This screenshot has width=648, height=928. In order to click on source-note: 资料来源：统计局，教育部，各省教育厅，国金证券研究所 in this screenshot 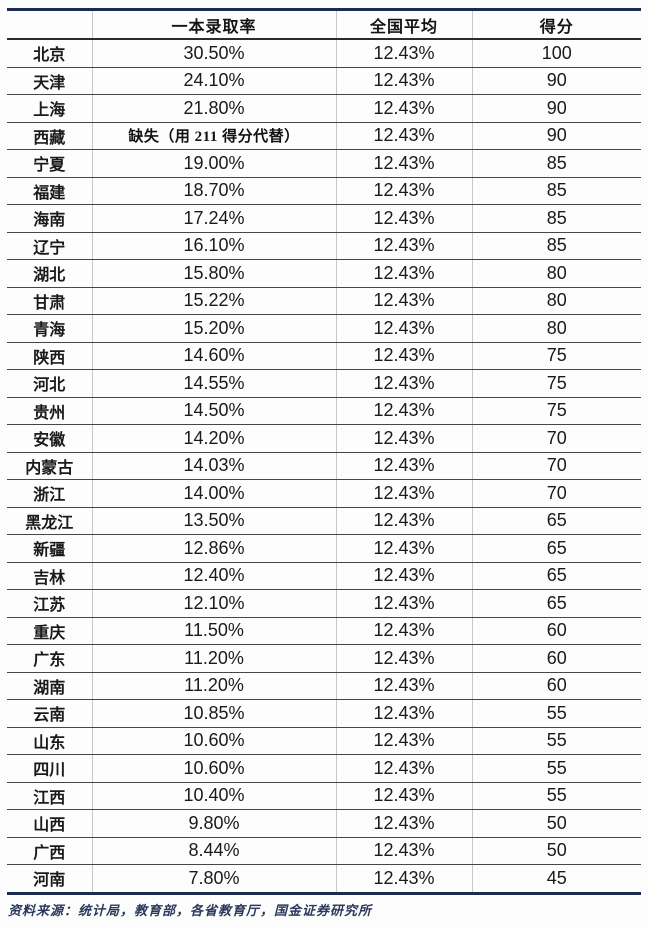, I will do `click(190, 910)`.